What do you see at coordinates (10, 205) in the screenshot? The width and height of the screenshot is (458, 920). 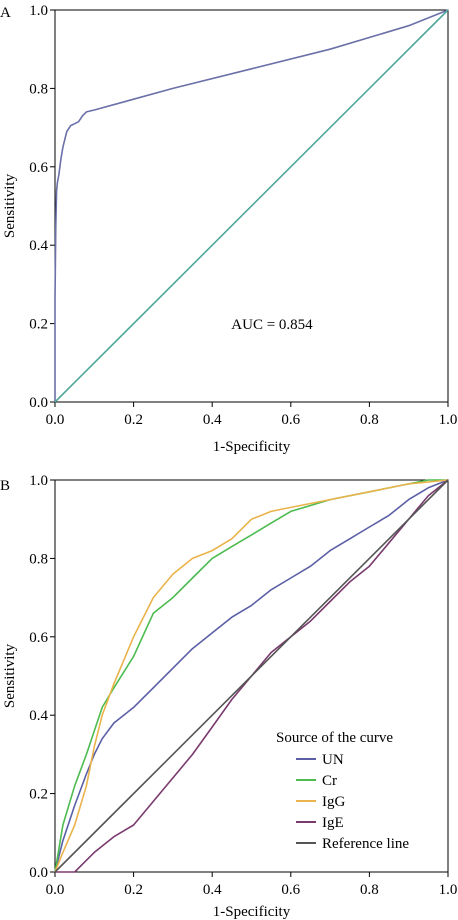 I see `y-axis-label-a: Sensitivity` at bounding box center [10, 205].